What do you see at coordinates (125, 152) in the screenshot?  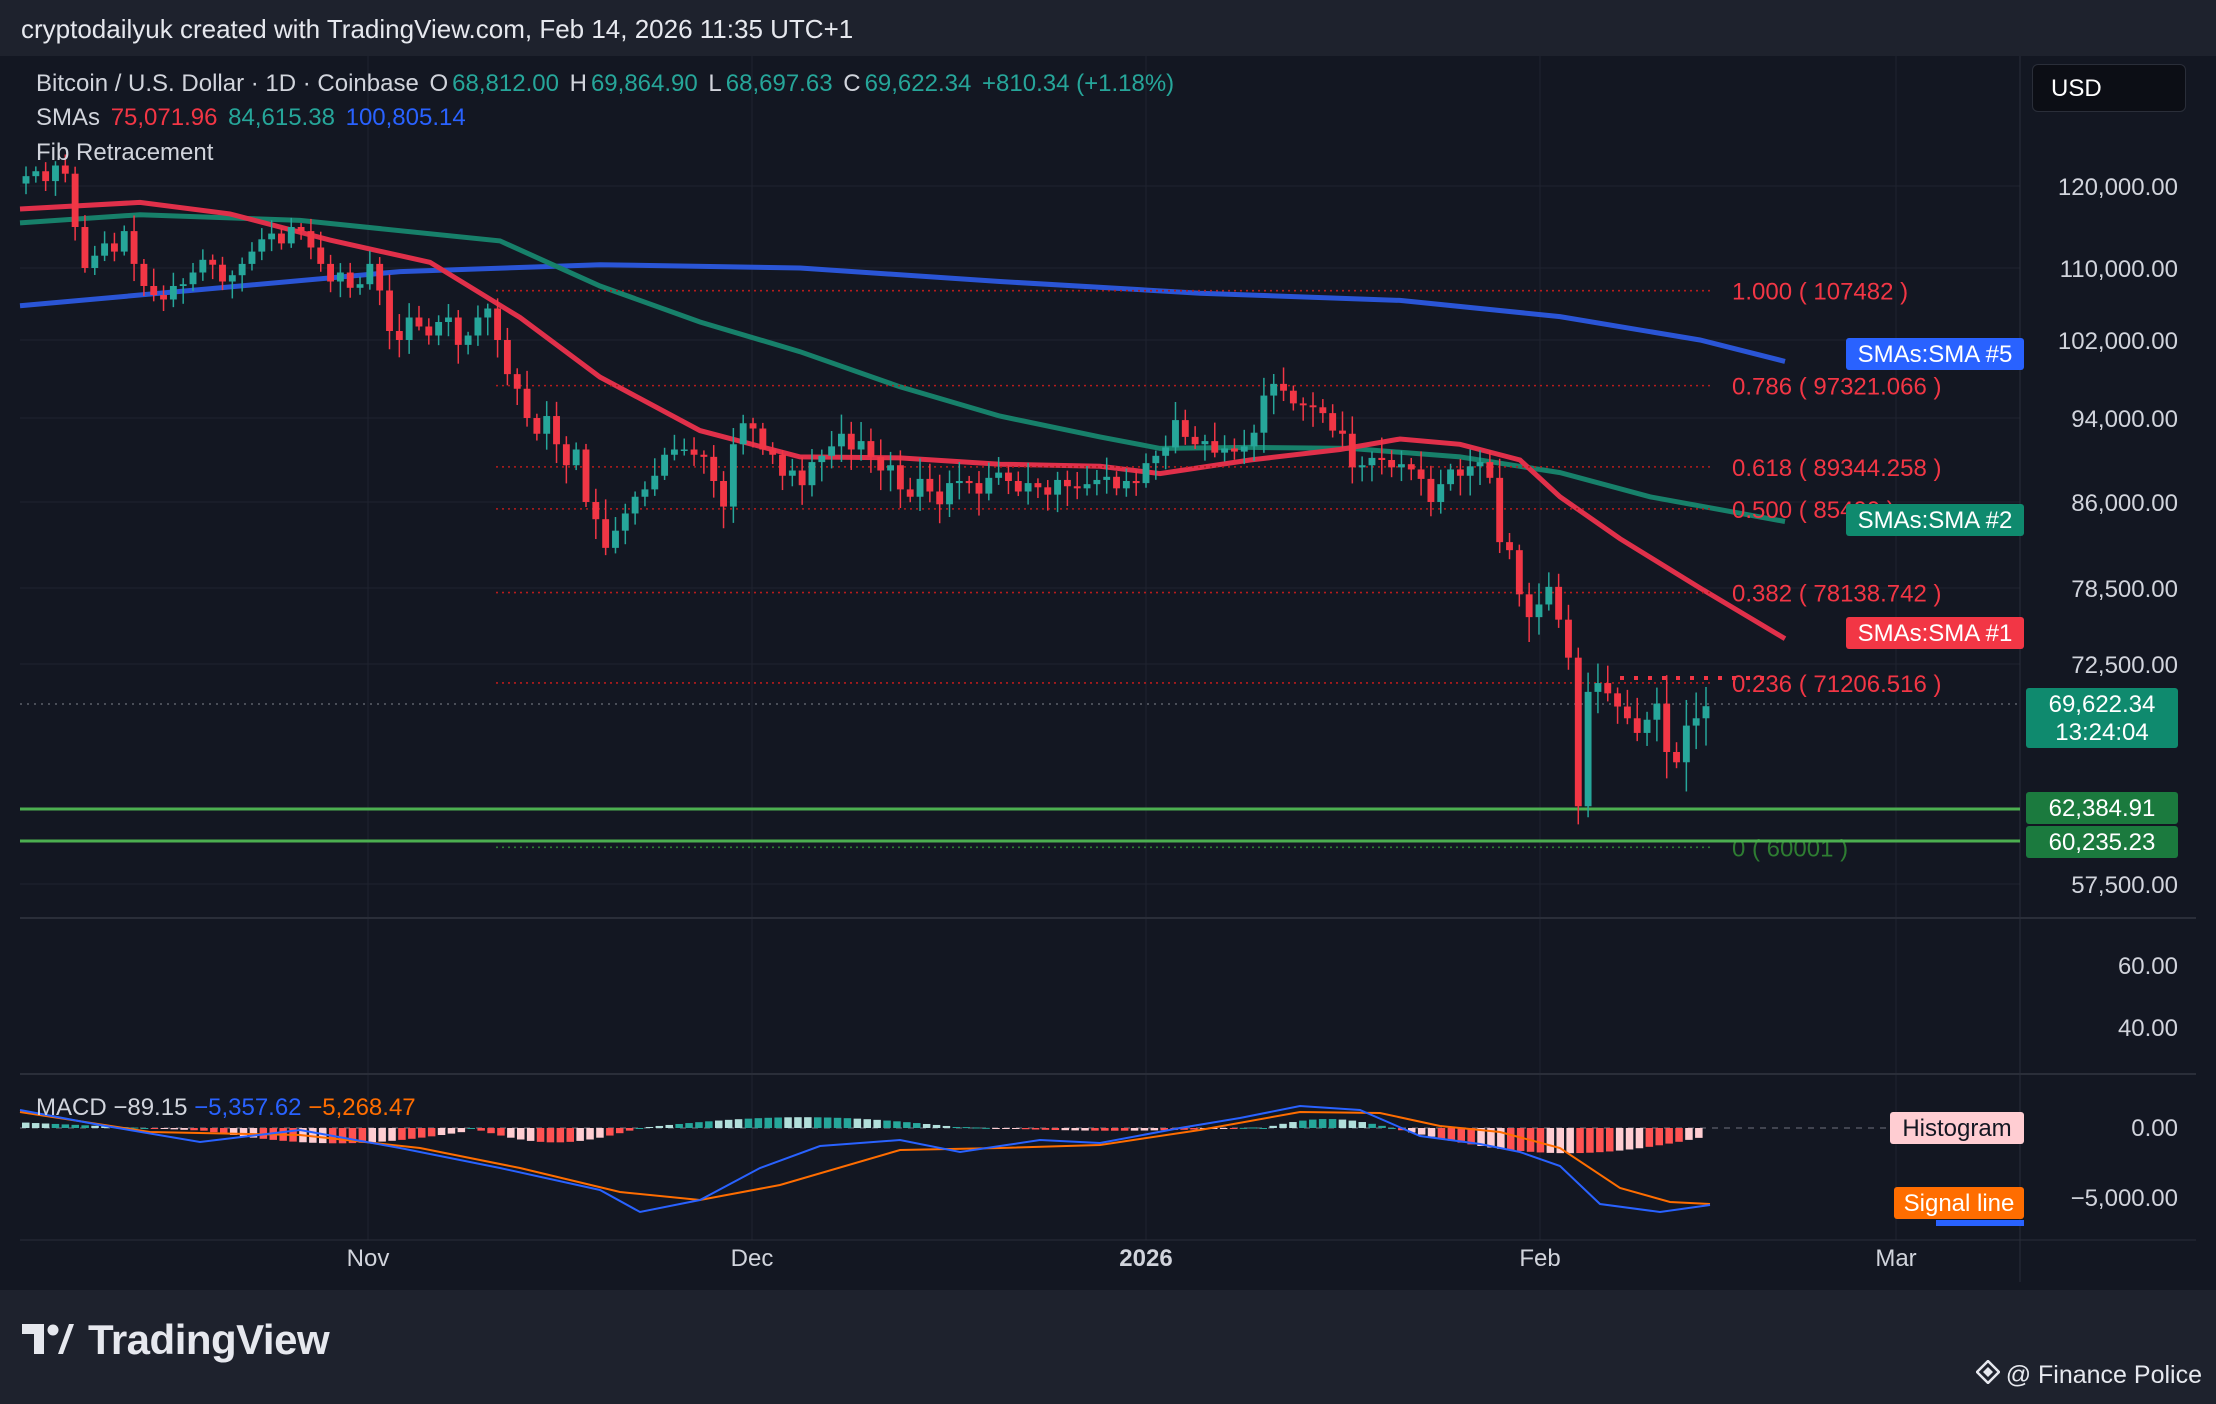 I see `fib-legend: Fib Retracement` at bounding box center [125, 152].